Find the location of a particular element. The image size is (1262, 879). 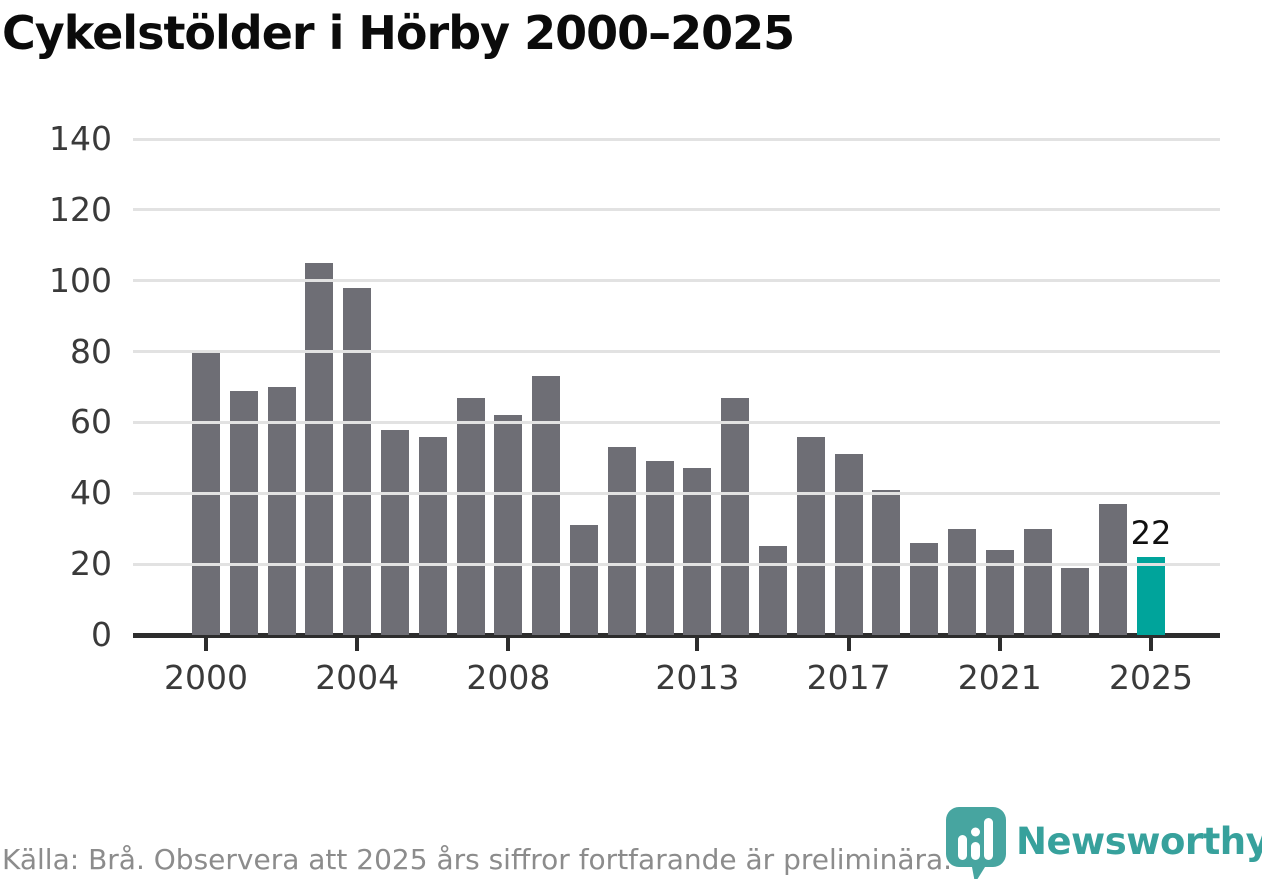

y-axis-tick-label: 100 is located at coordinates (80, 280).